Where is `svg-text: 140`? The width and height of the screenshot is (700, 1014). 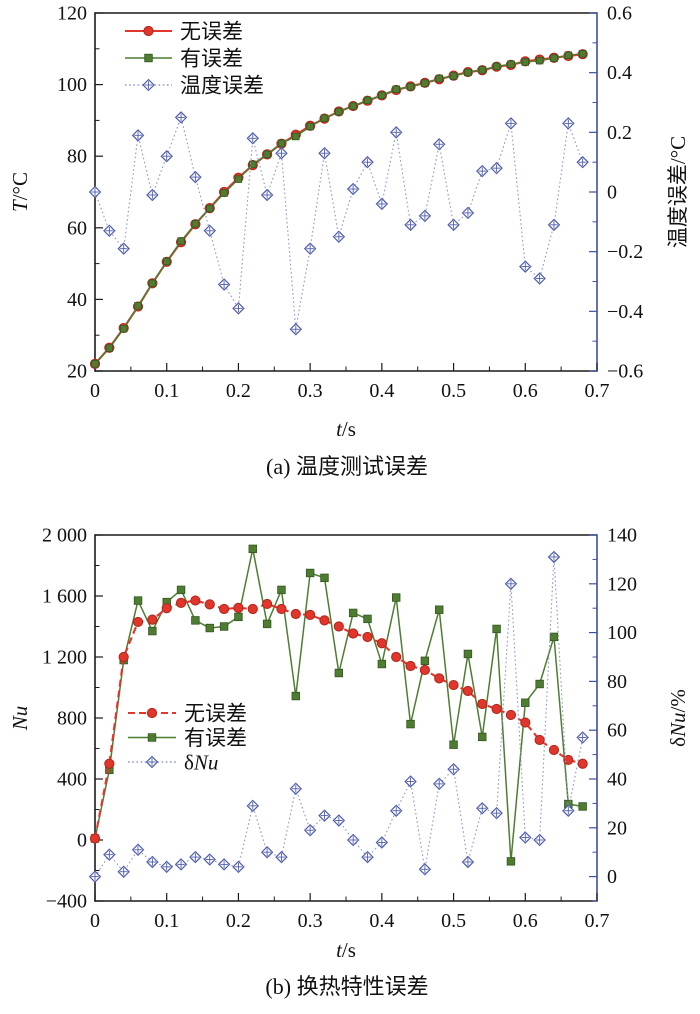 svg-text: 140 is located at coordinates (622, 536).